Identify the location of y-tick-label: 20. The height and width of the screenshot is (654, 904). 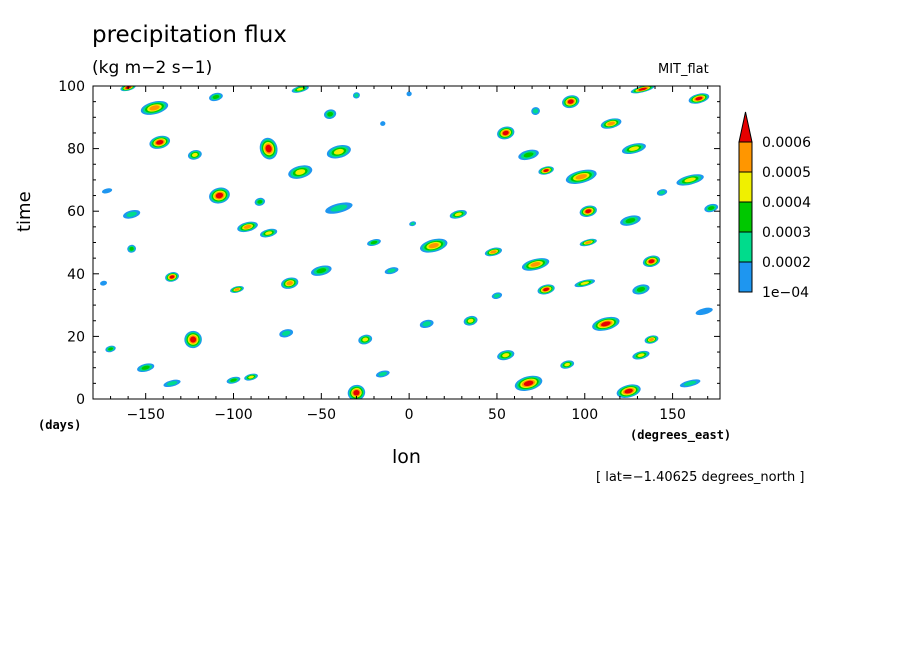
(76, 337).